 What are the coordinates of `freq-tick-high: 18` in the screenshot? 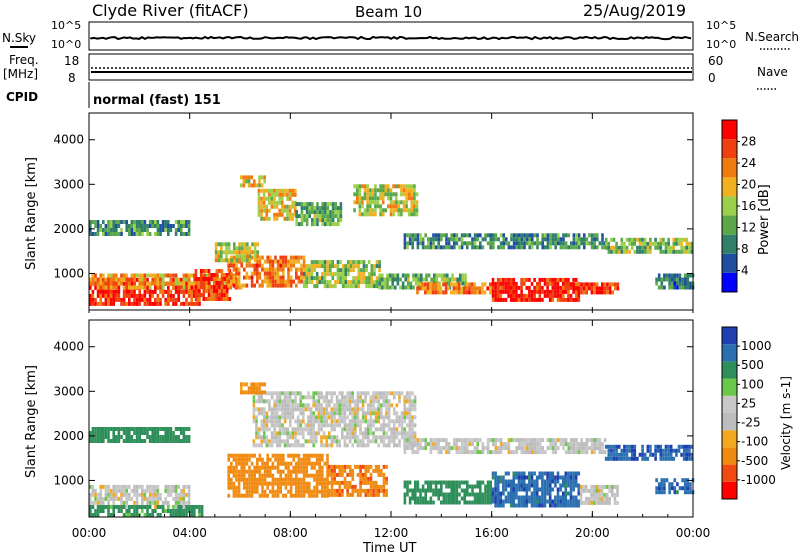 It's located at (71, 61).